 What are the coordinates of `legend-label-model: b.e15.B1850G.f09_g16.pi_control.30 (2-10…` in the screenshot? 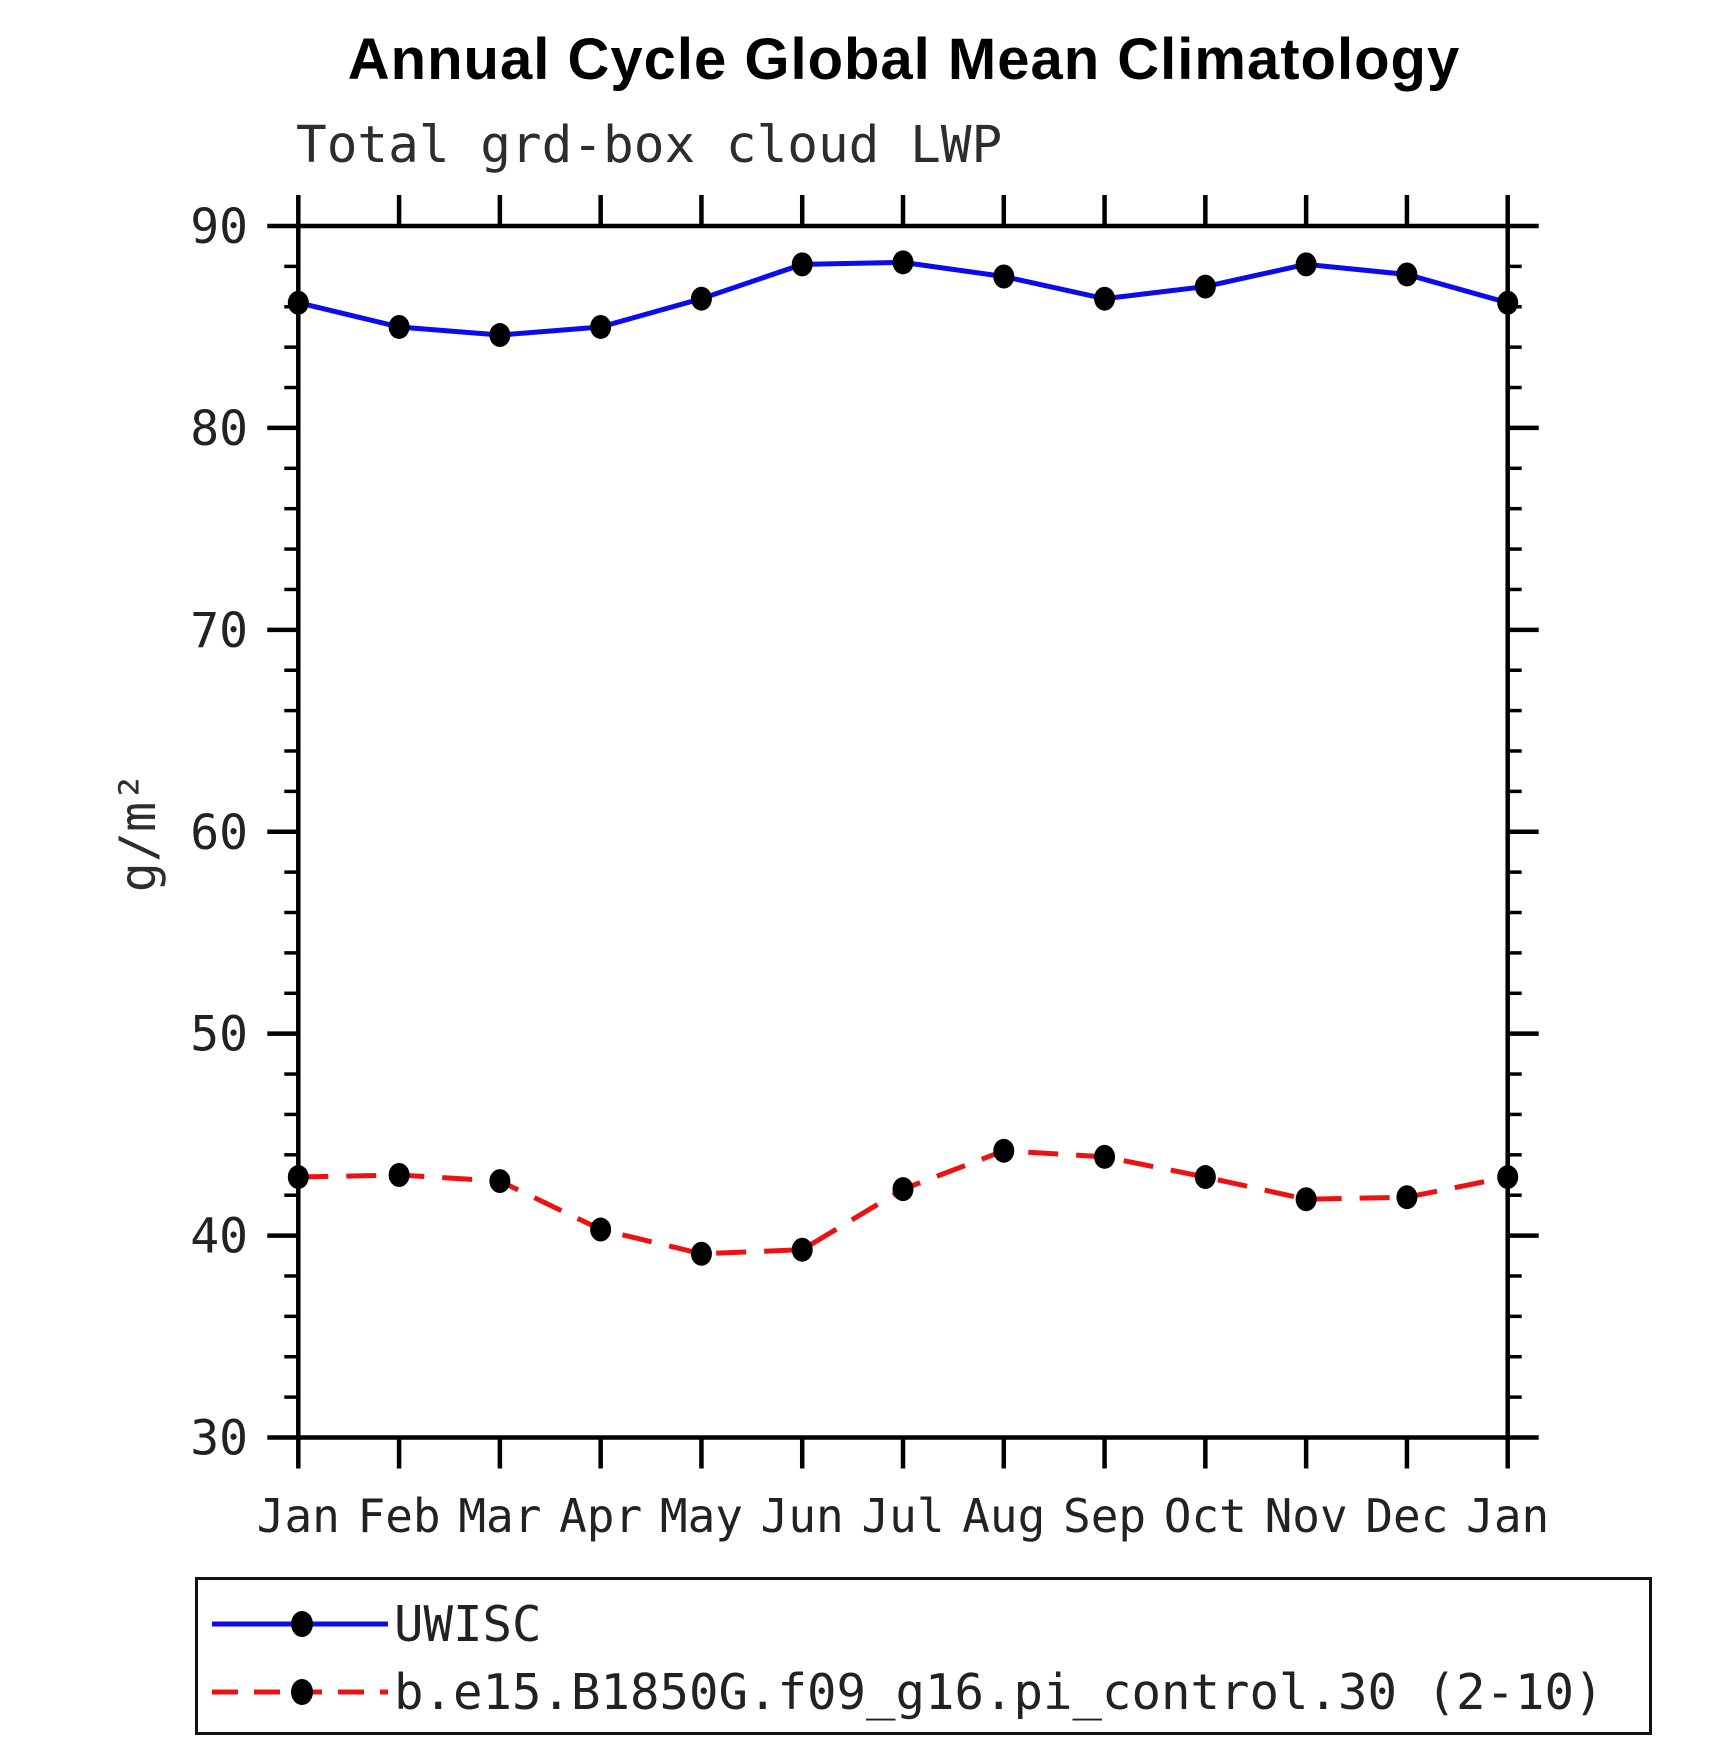 It's located at (999, 1692).